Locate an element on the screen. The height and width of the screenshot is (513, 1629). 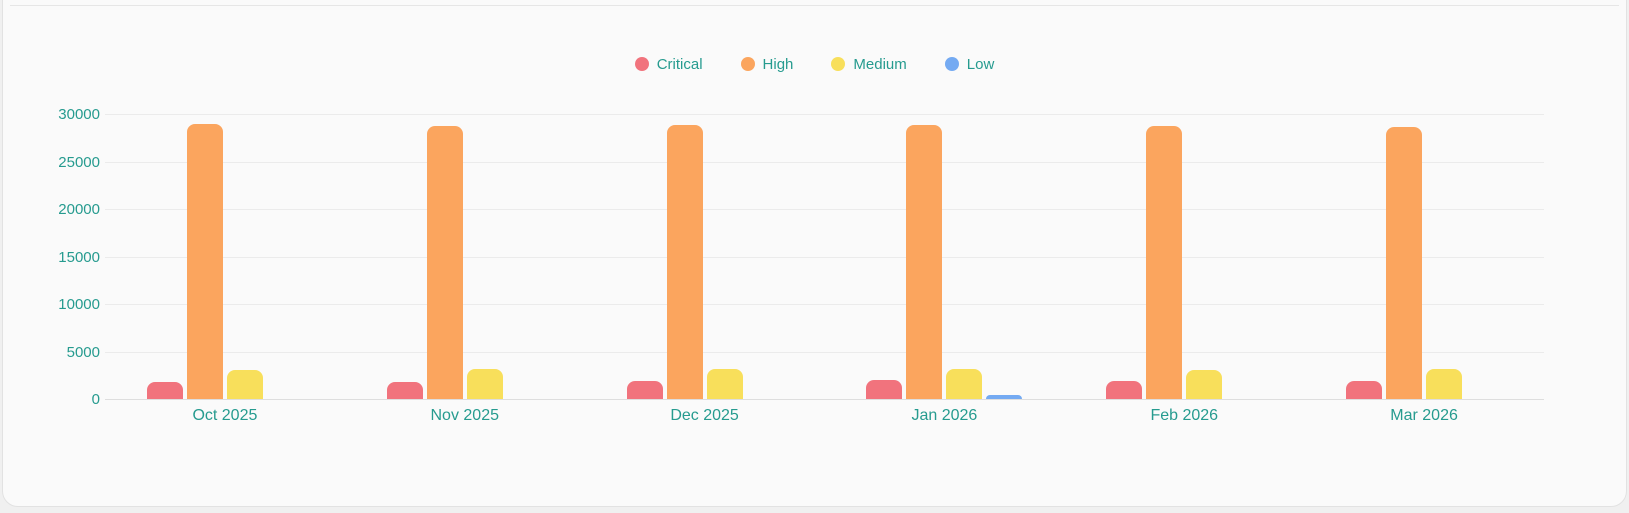
legend-marker-medium-icon is located at coordinates (838, 64).